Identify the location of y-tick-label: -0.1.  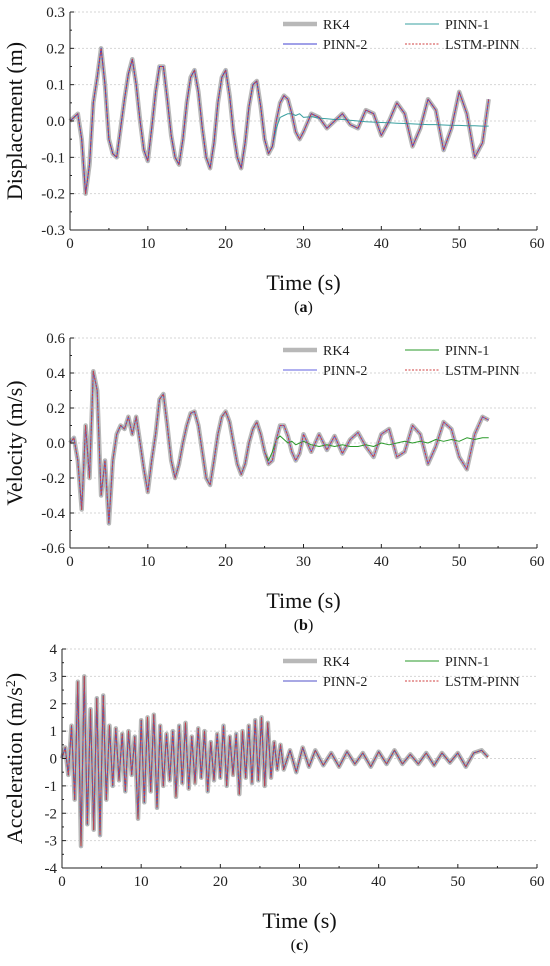
(53, 158).